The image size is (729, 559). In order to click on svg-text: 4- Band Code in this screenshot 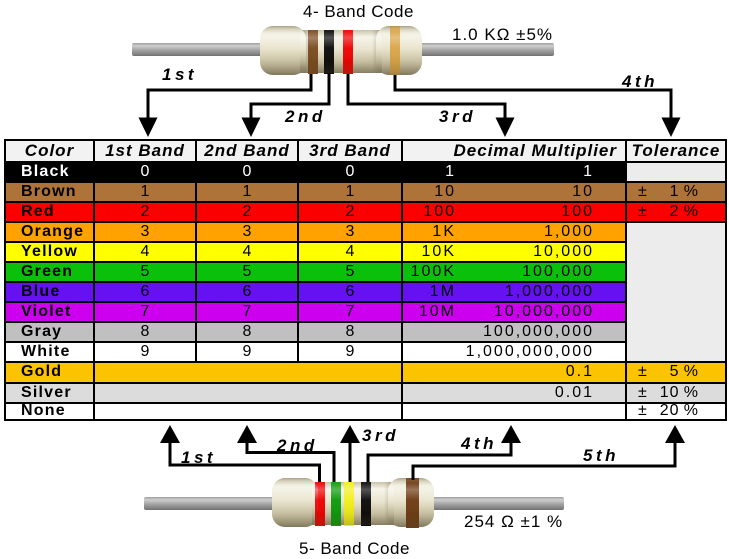, I will do `click(358, 11)`.